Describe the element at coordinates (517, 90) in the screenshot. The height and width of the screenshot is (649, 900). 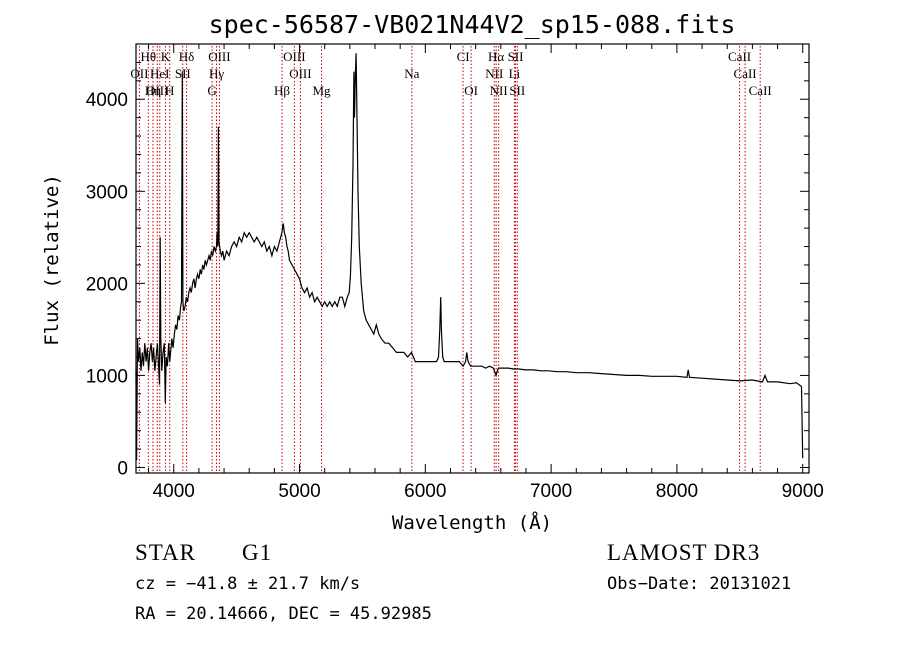
I see `line-label-26: SII` at that location.